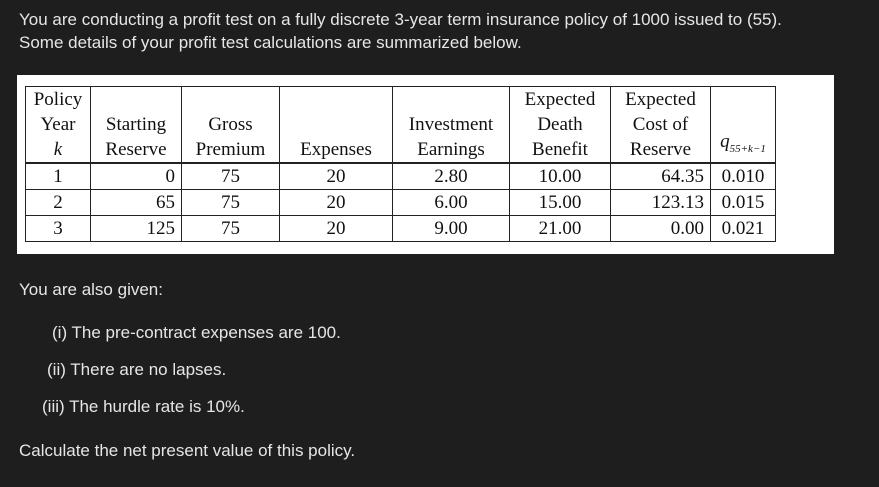  What do you see at coordinates (336, 149) in the screenshot?
I see `header-text: Expenses` at bounding box center [336, 149].